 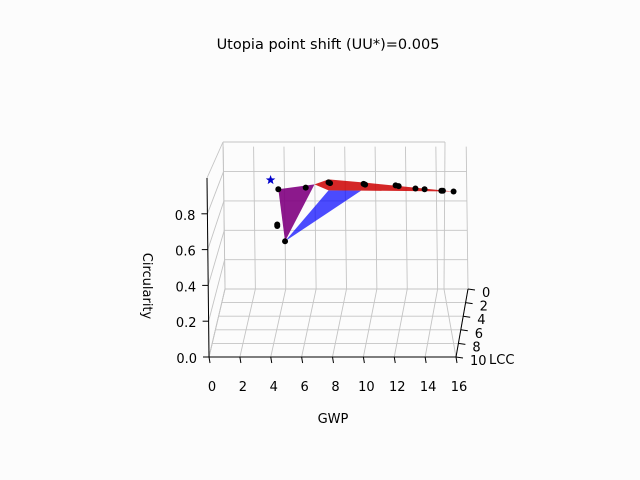 What do you see at coordinates (212, 387) in the screenshot?
I see `x-tick-label: 0` at bounding box center [212, 387].